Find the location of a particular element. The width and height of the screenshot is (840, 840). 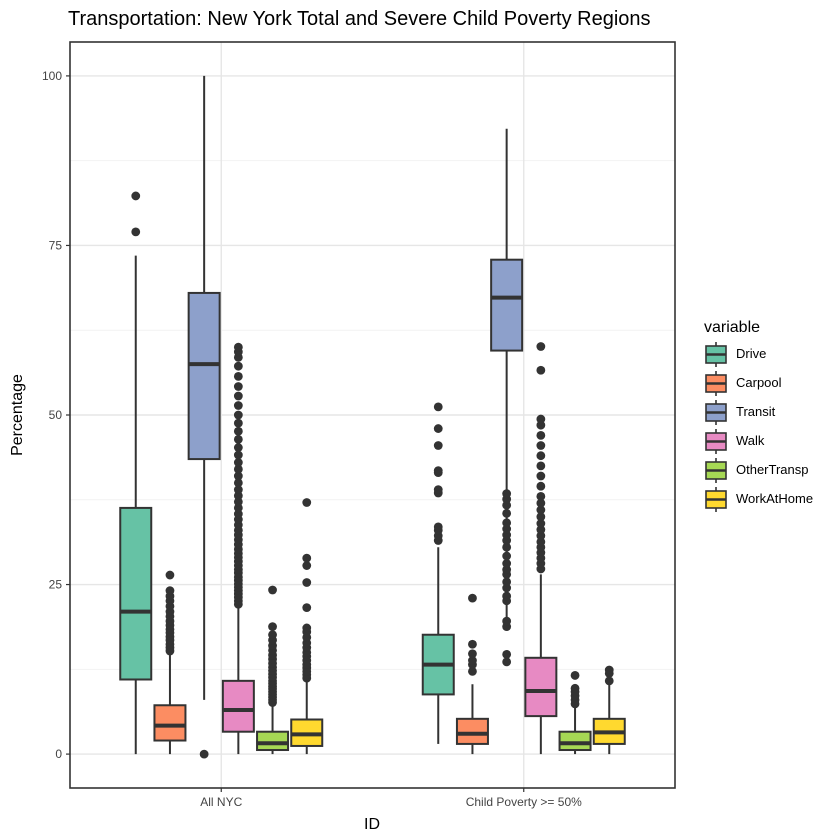

legend-item-workathome: WorkAtHome is located at coordinates (759, 499).